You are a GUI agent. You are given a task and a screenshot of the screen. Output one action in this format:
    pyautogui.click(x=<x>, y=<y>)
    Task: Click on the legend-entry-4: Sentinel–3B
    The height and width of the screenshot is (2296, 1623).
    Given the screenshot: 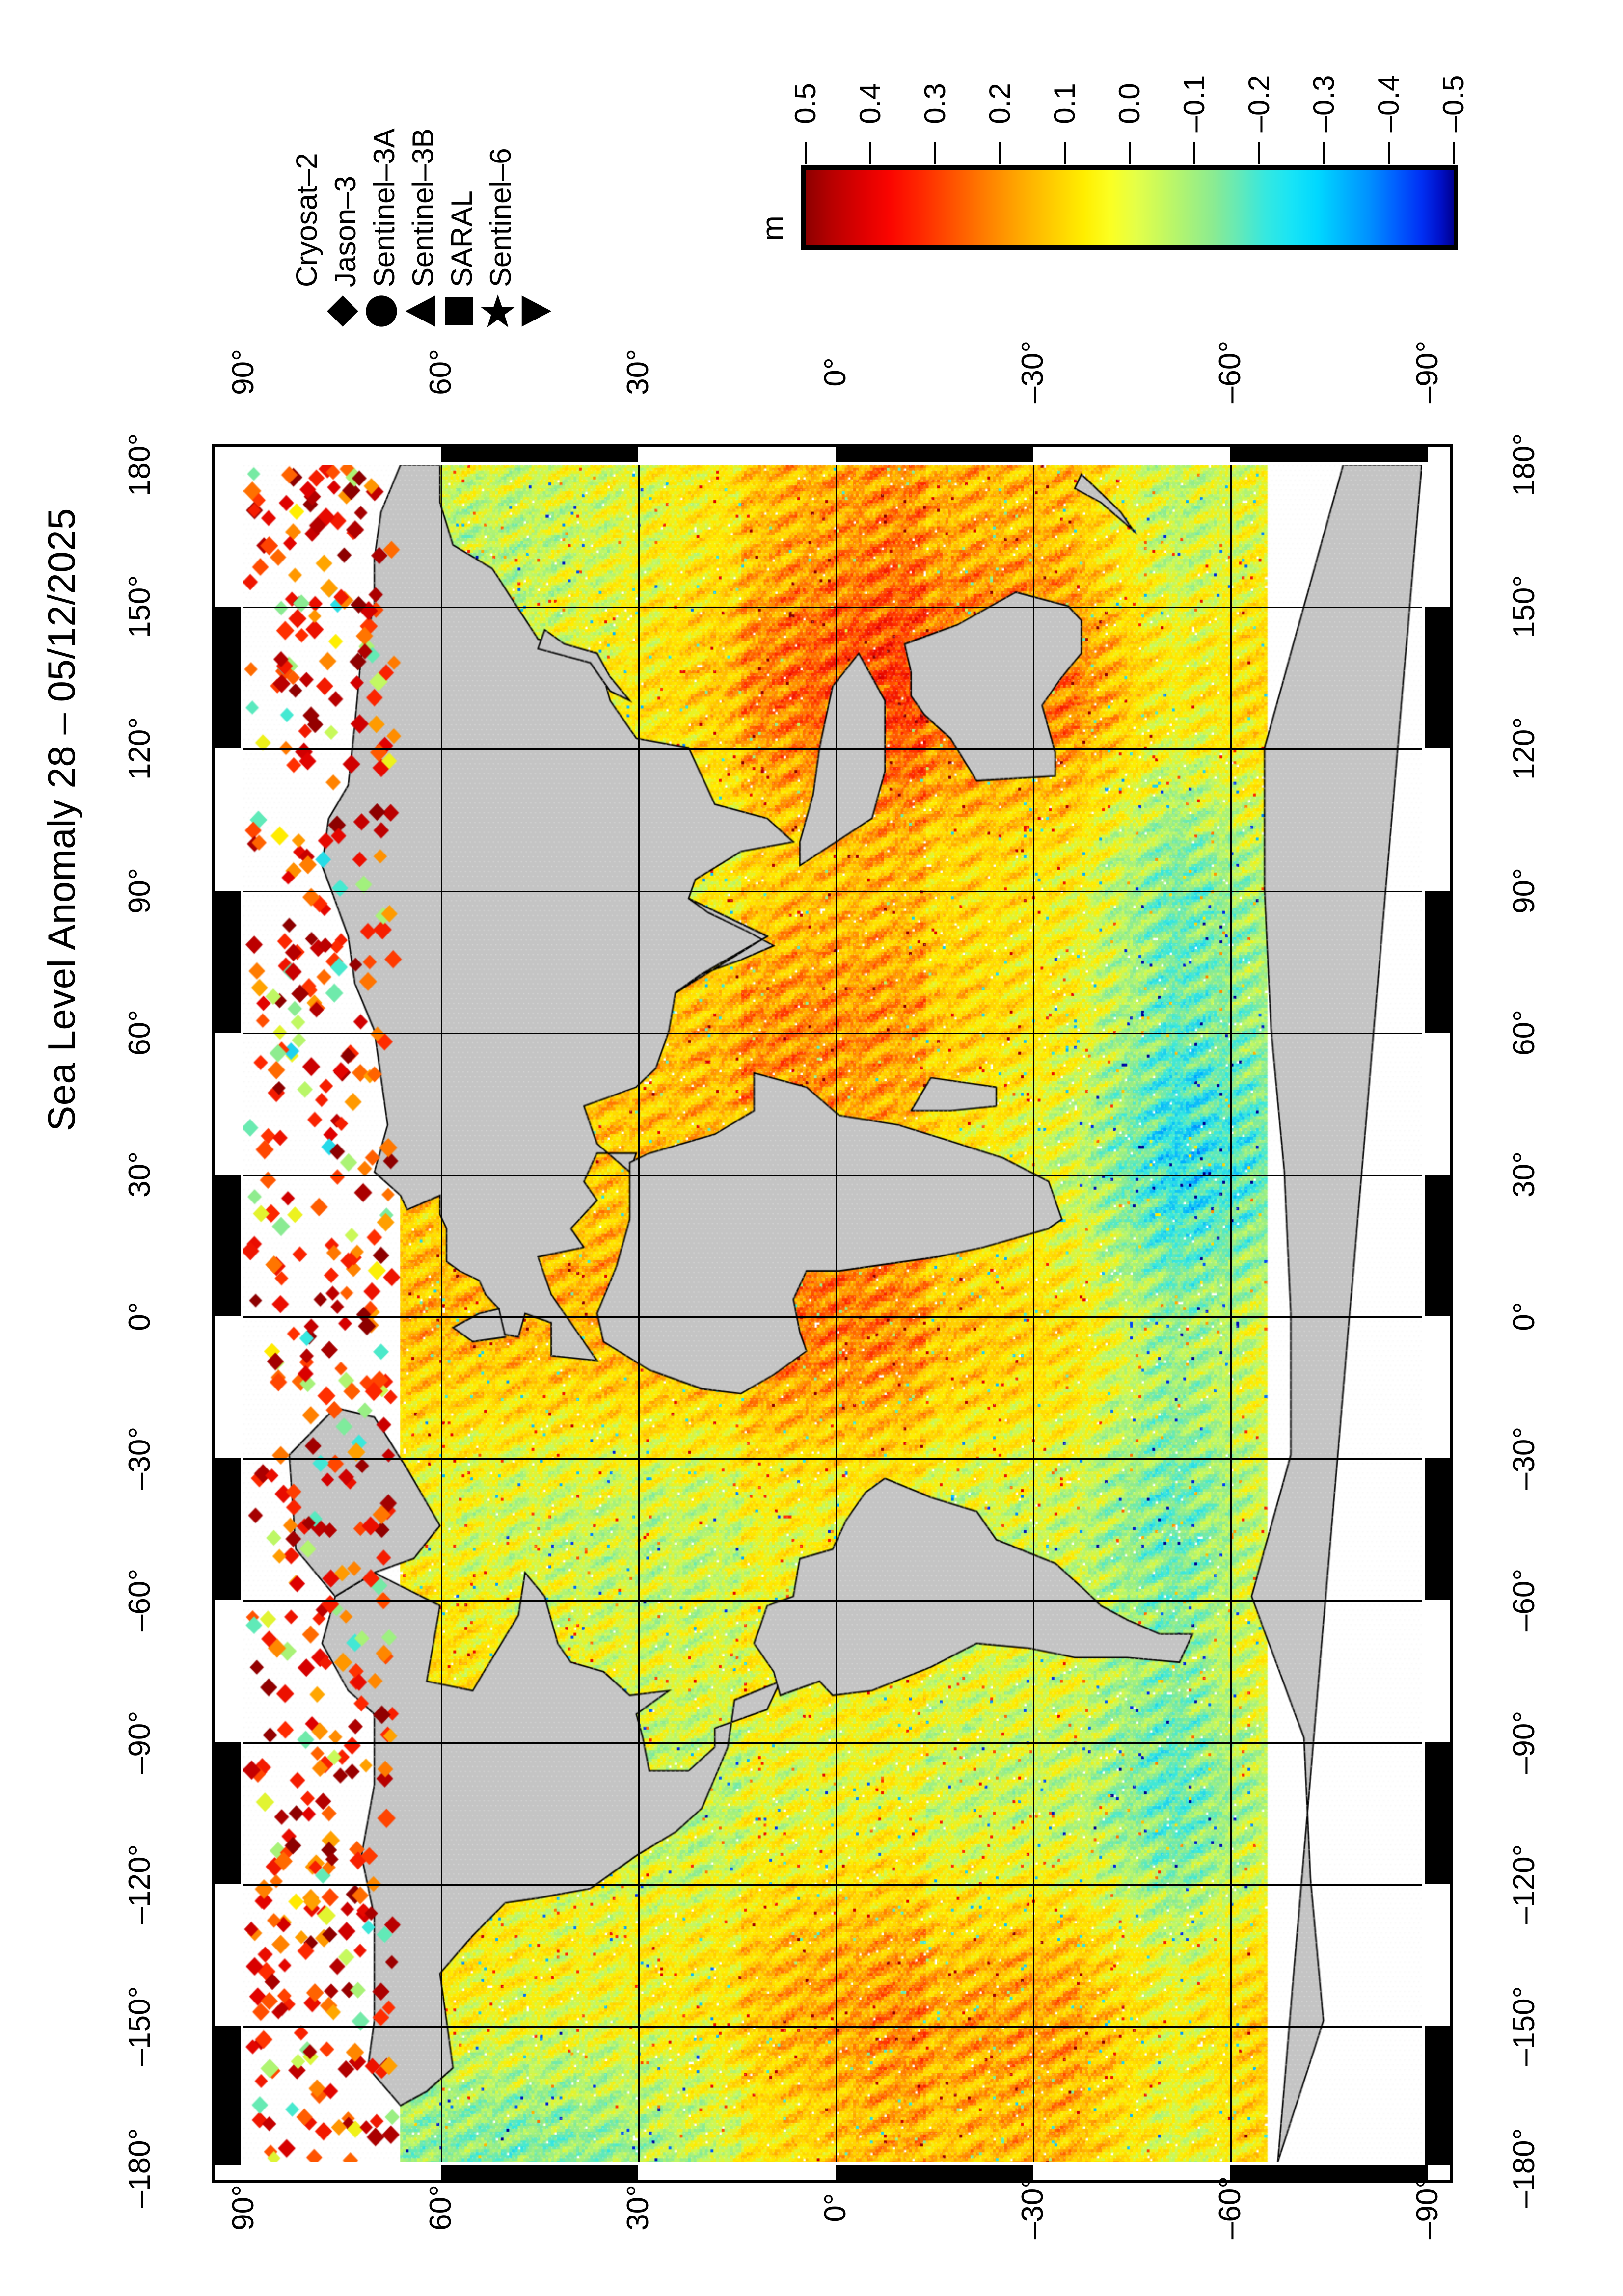 What is the action you would take?
    pyautogui.click(x=443, y=189)
    